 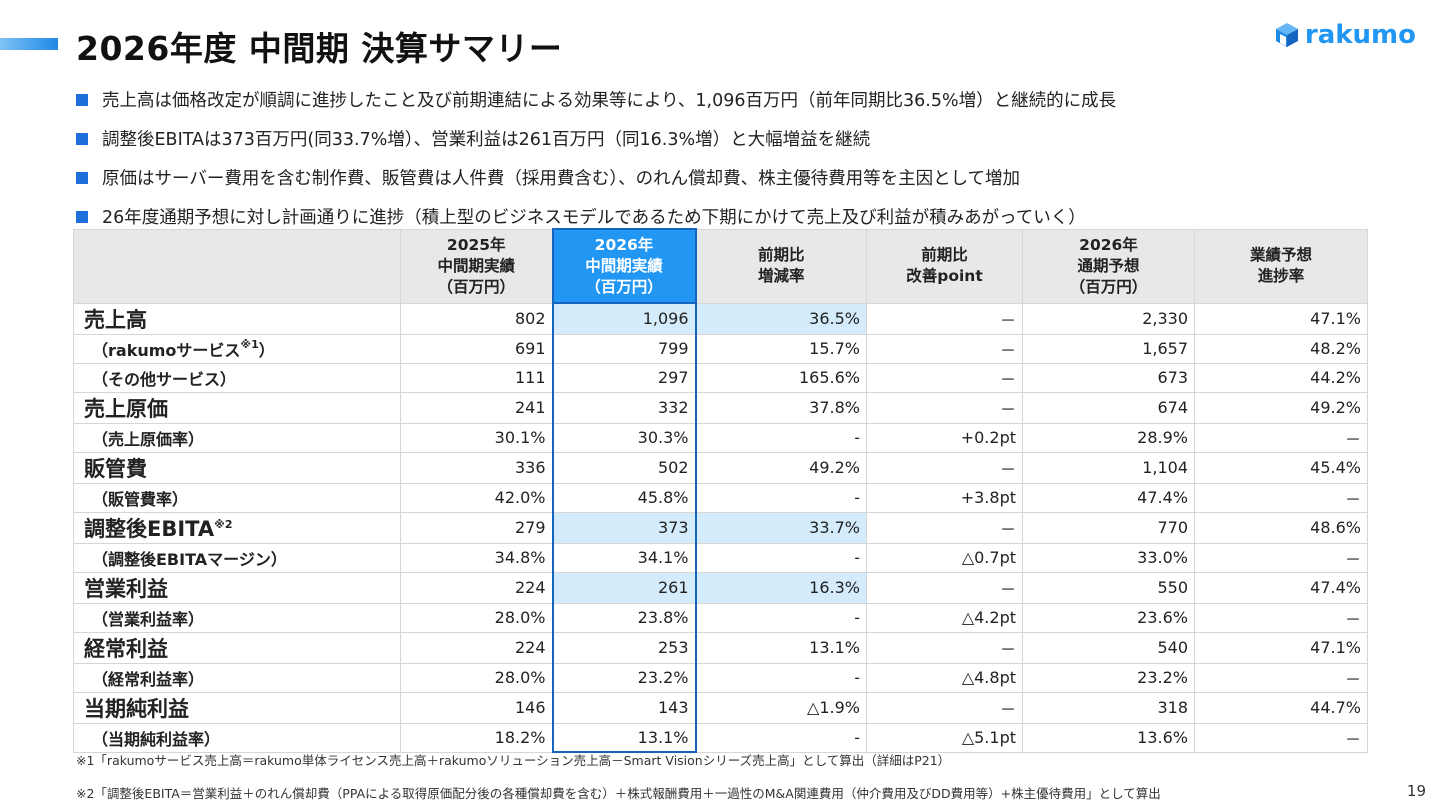 I want to click on table-cell: 146, so click(x=476, y=707).